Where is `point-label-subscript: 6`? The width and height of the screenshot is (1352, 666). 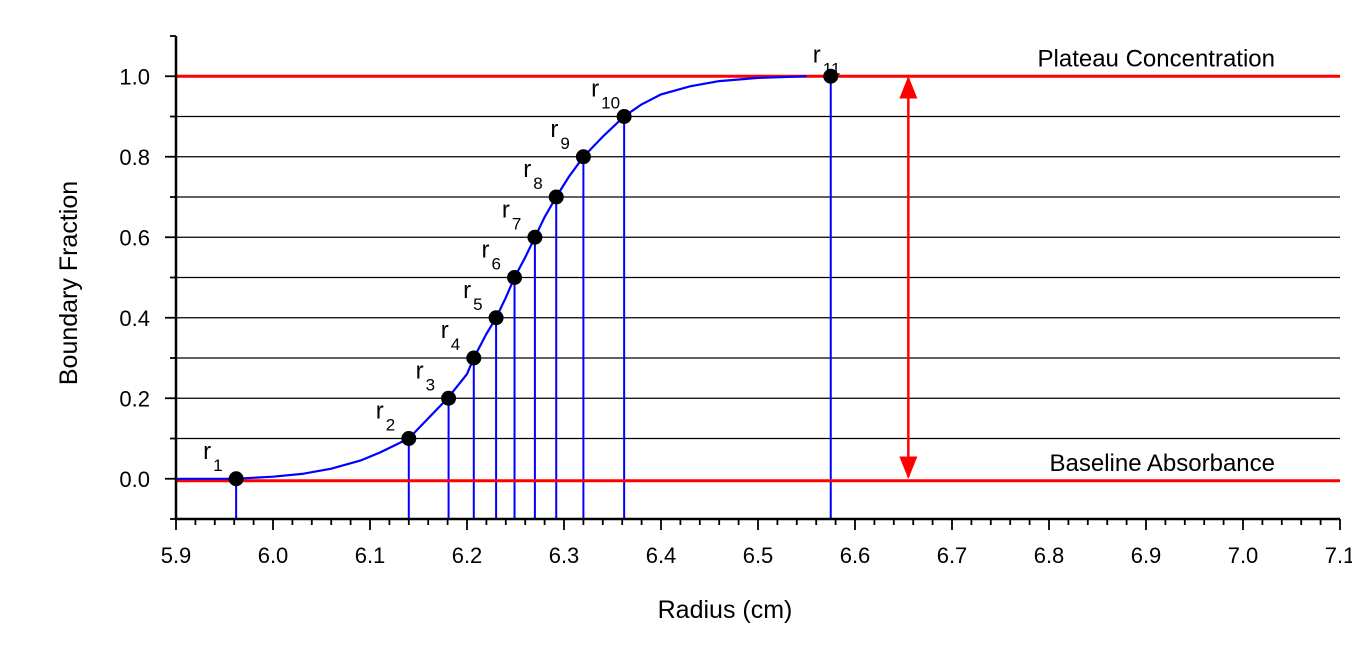
point-label-subscript: 6 is located at coordinates (496, 264).